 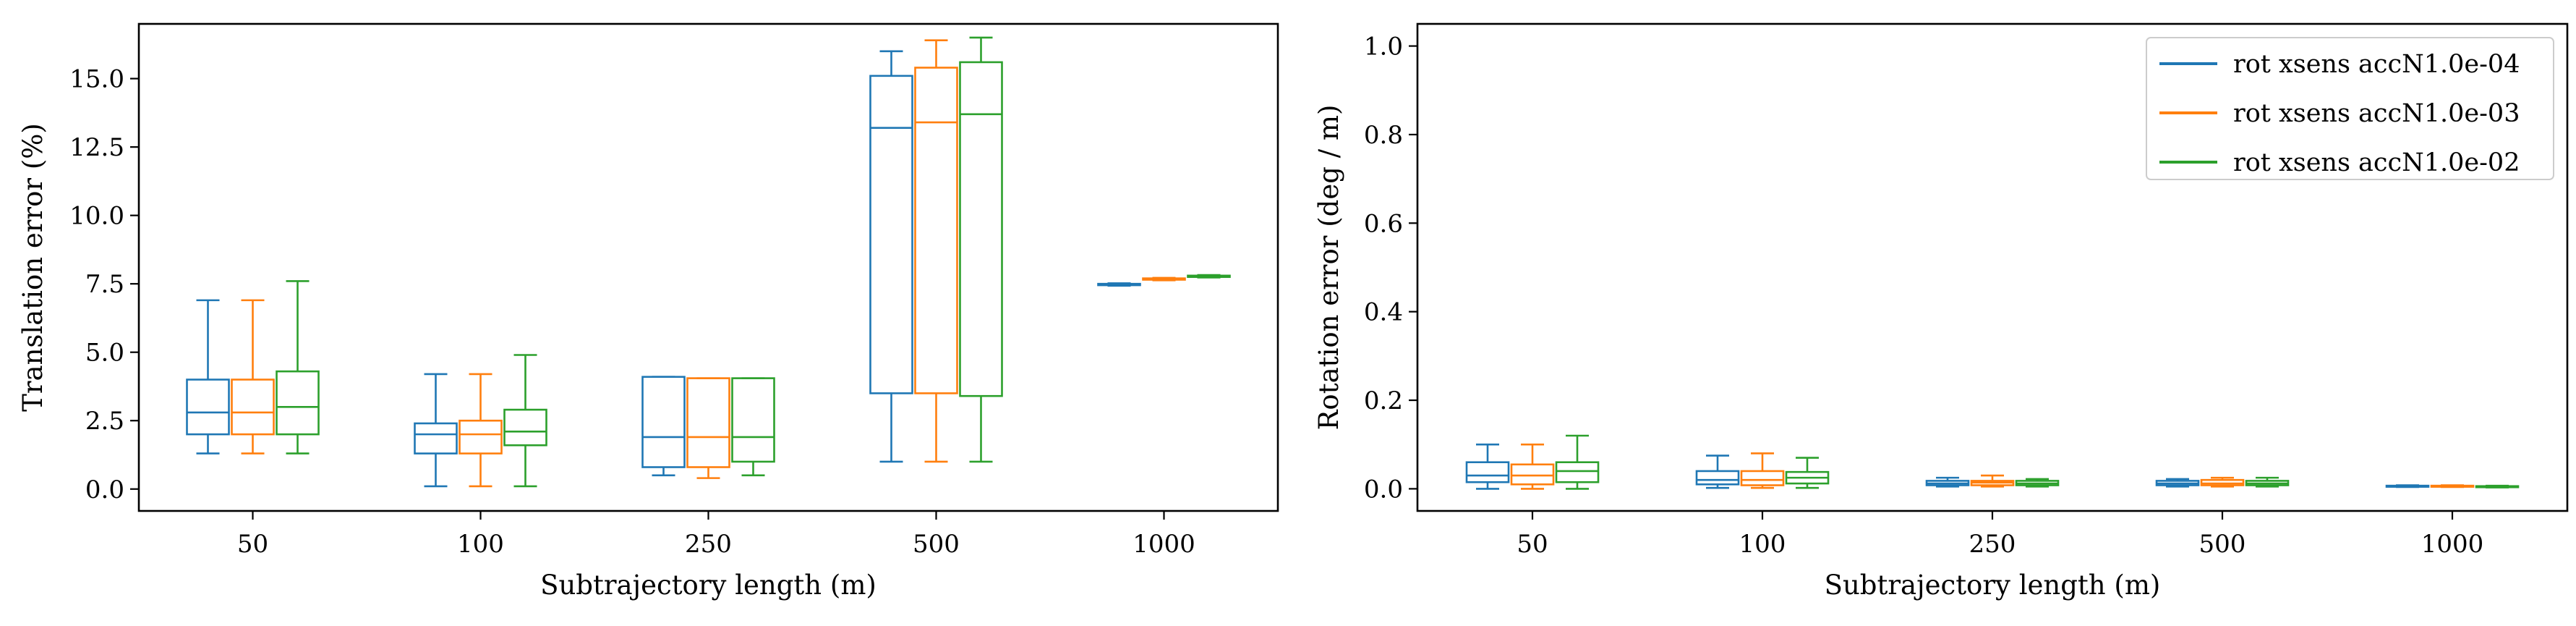 I want to click on y-tick-label: 15.0, so click(x=96, y=79).